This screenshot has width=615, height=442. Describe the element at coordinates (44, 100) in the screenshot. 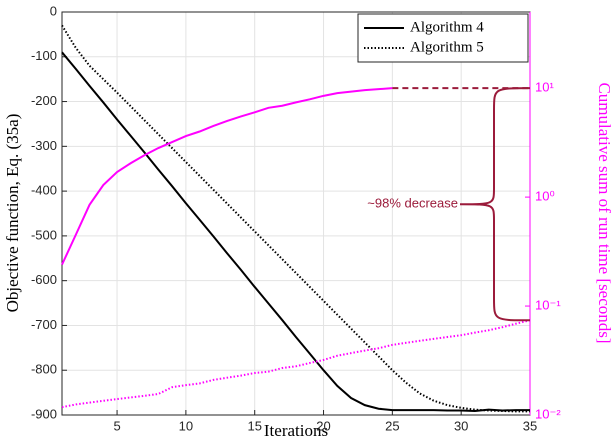

I see `y-tick-label: -200` at that location.